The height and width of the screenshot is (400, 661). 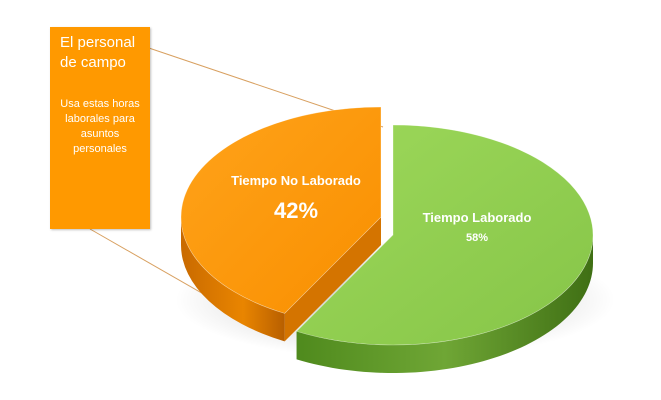 What do you see at coordinates (296, 180) in the screenshot?
I see `slice-label-tiempo-no-laborado: Tiempo No Laborado` at bounding box center [296, 180].